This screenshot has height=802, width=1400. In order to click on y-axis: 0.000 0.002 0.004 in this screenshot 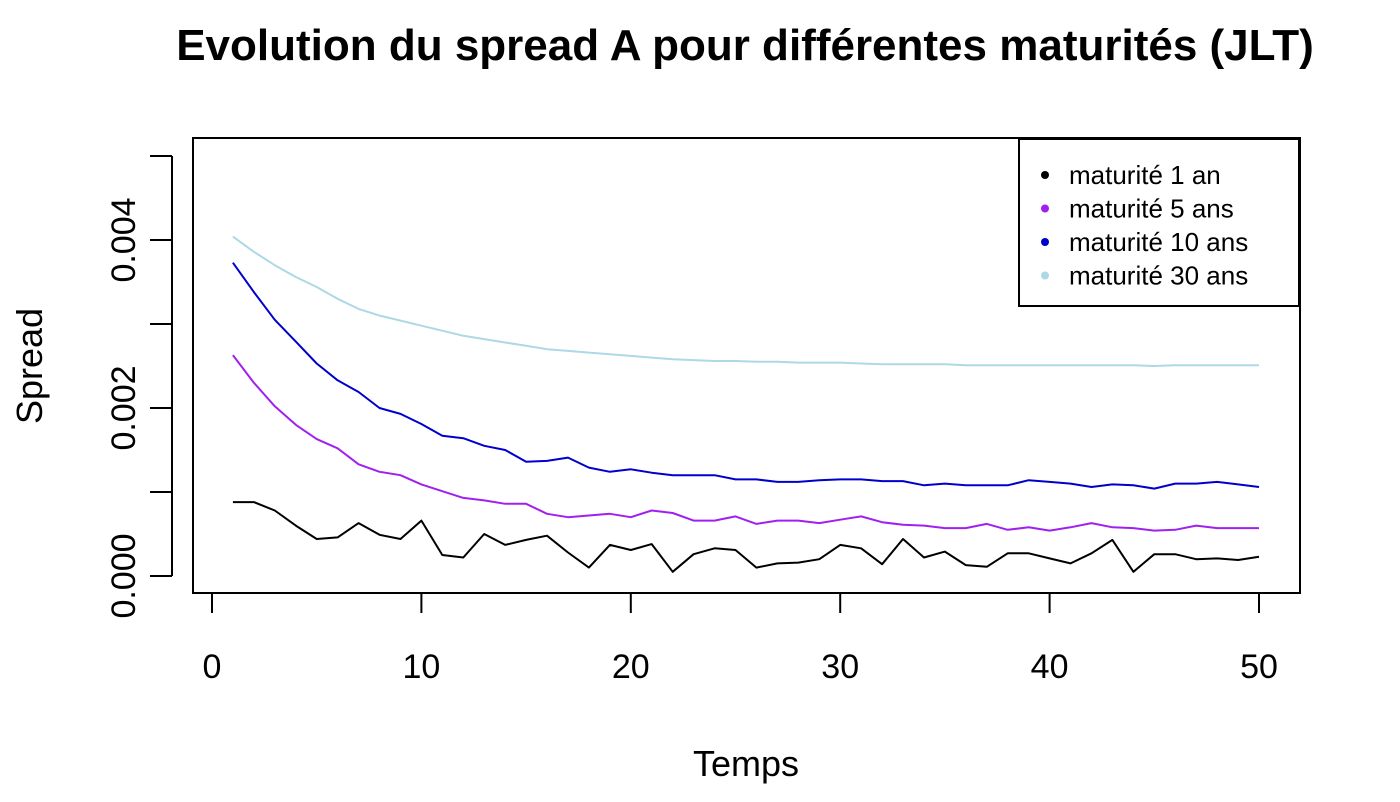, I will do `click(139, 387)`.